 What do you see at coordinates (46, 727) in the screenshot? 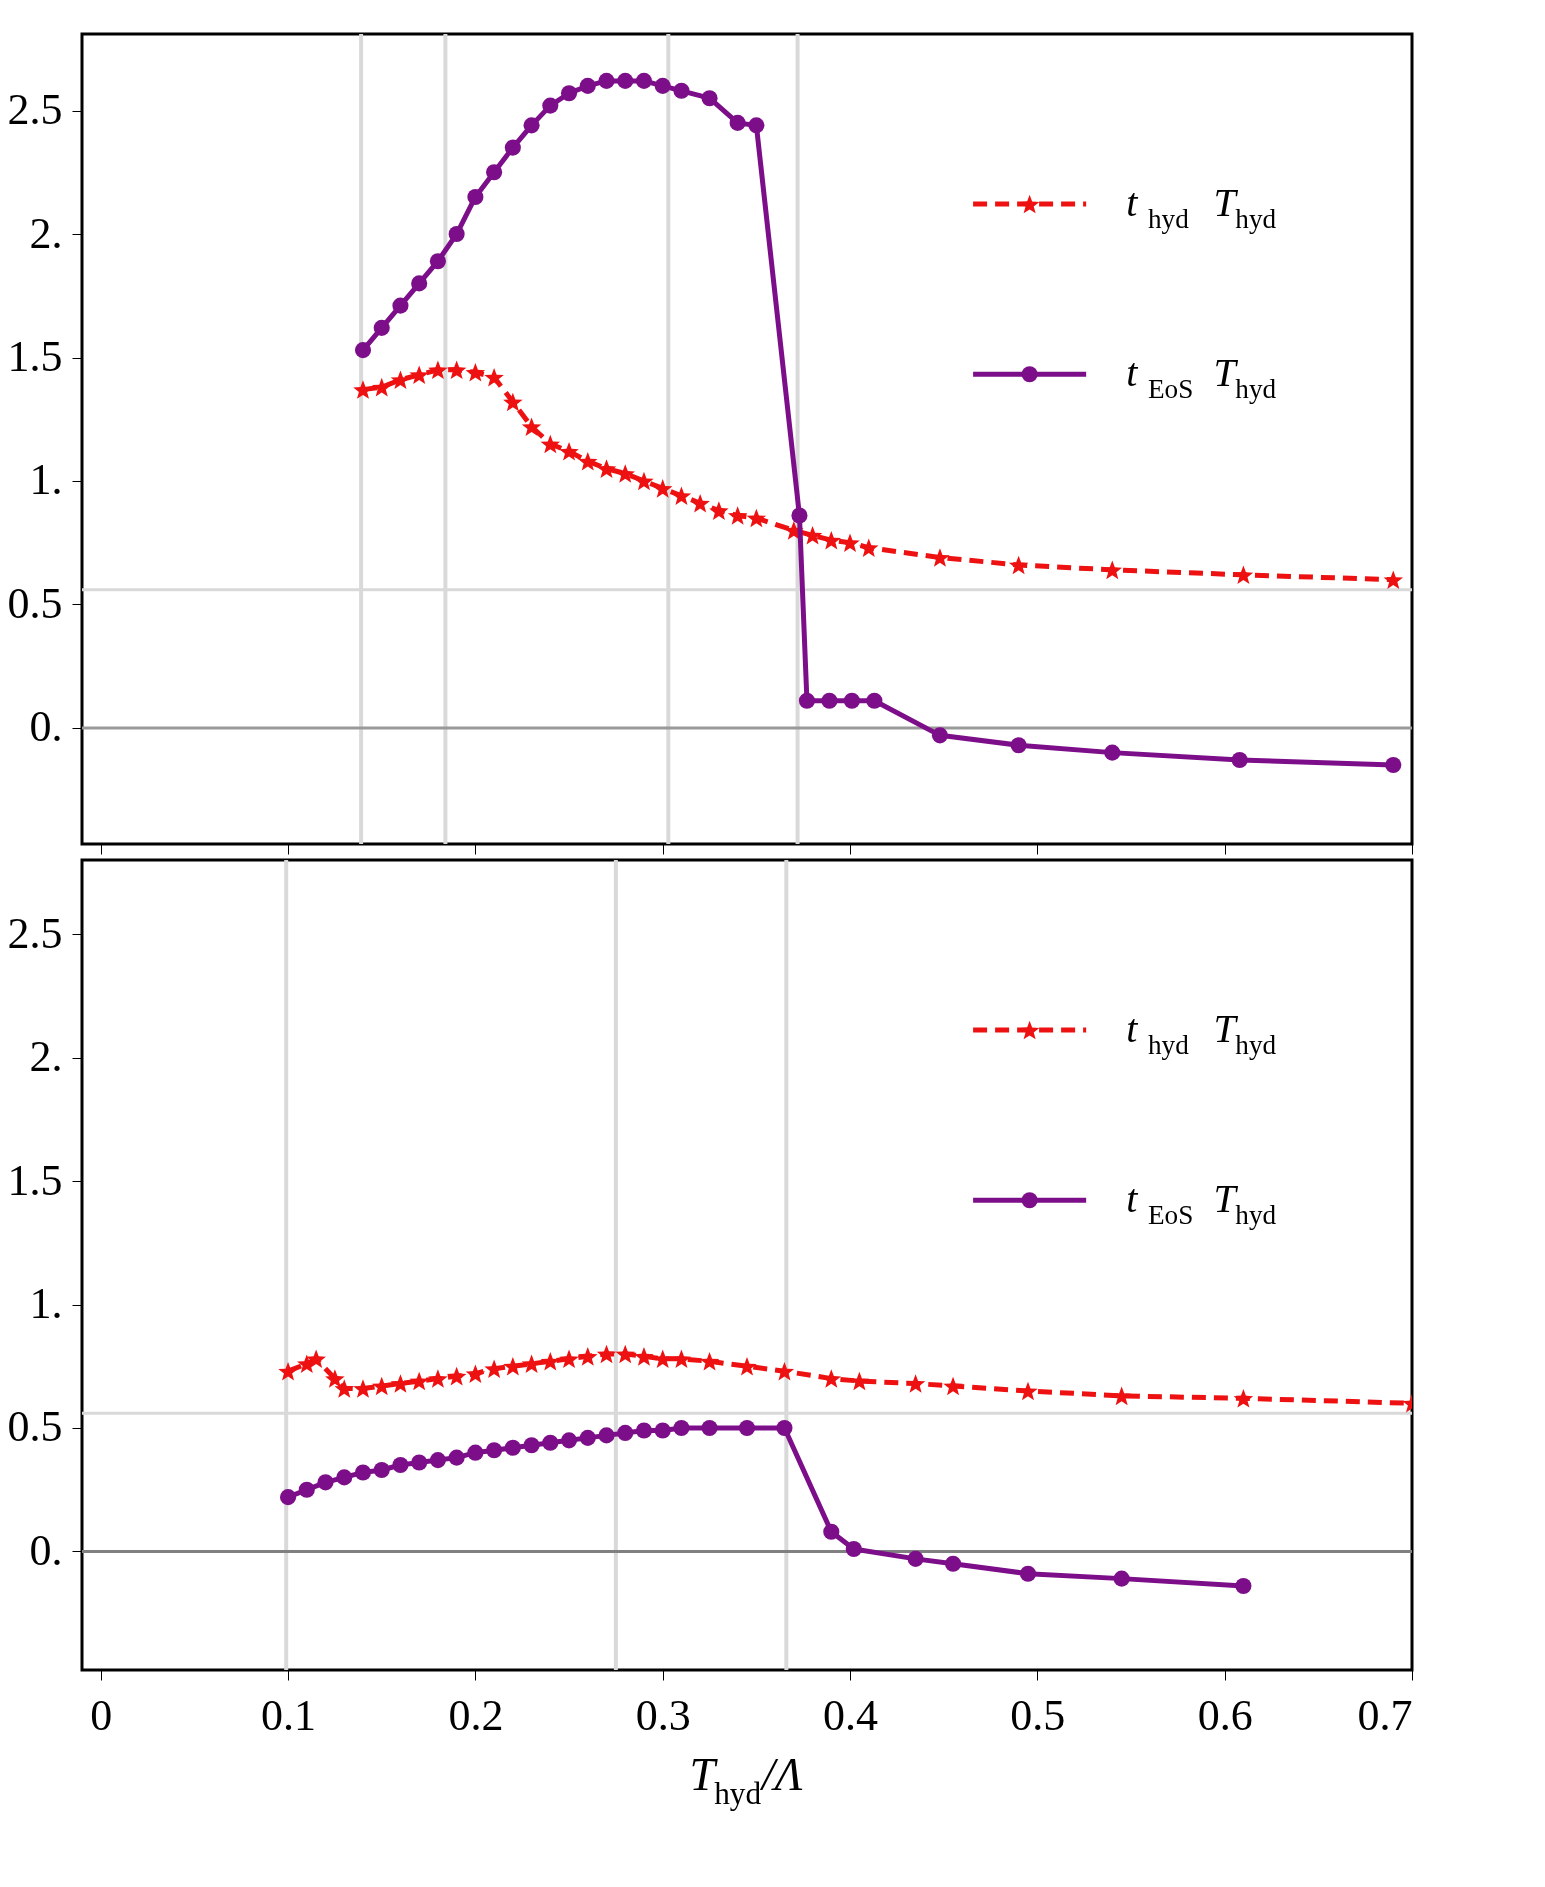
I see `y-tick-label: 0.` at bounding box center [46, 727].